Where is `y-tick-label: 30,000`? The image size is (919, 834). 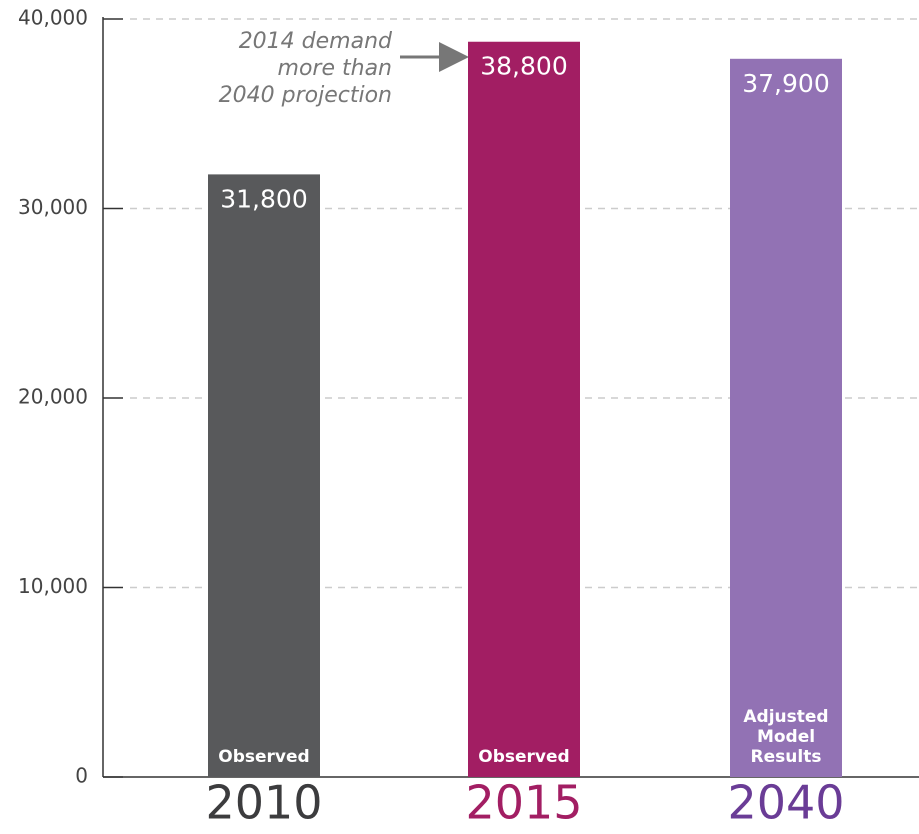
y-tick-label: 30,000 is located at coordinates (53, 207).